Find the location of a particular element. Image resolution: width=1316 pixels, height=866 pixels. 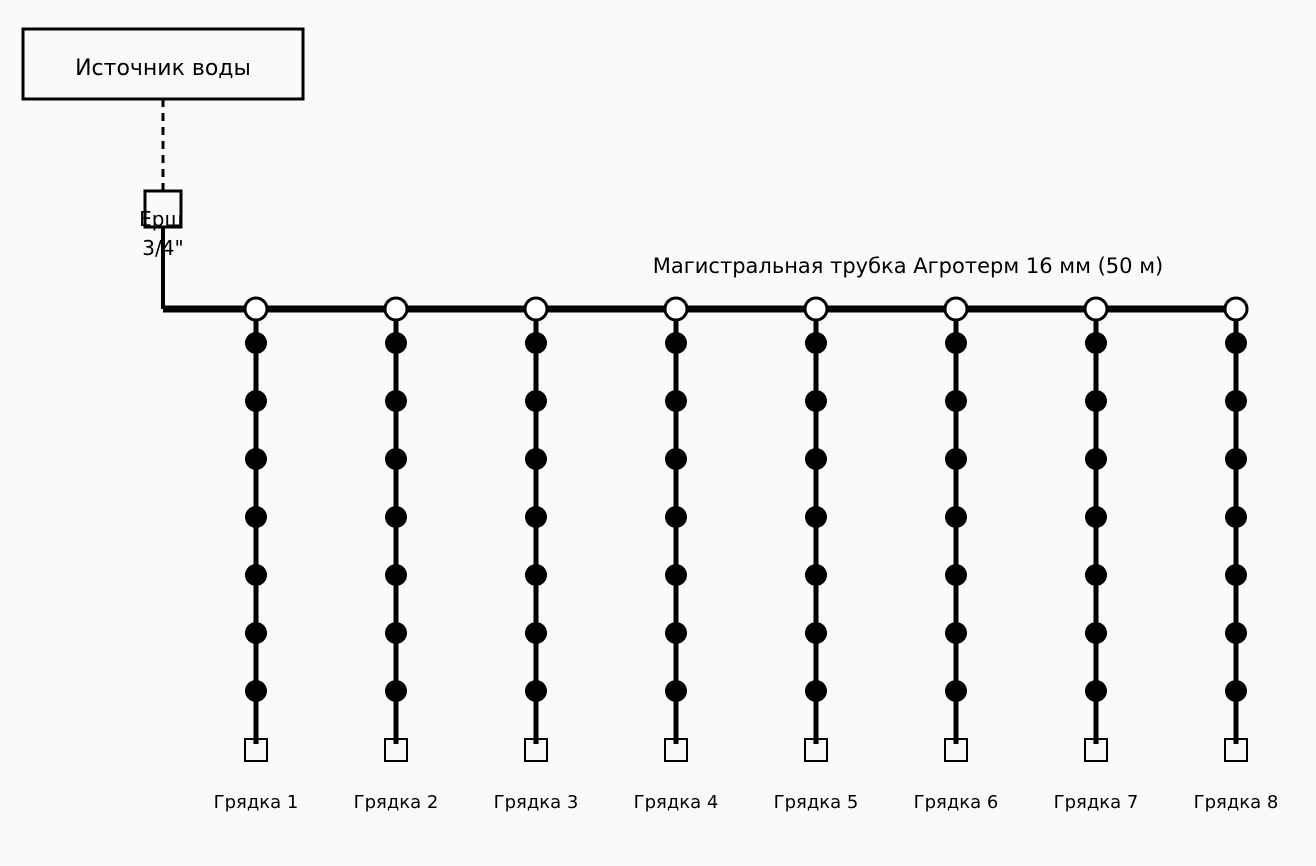

drip-line-3: Грядка 3 is located at coordinates (536, 554).